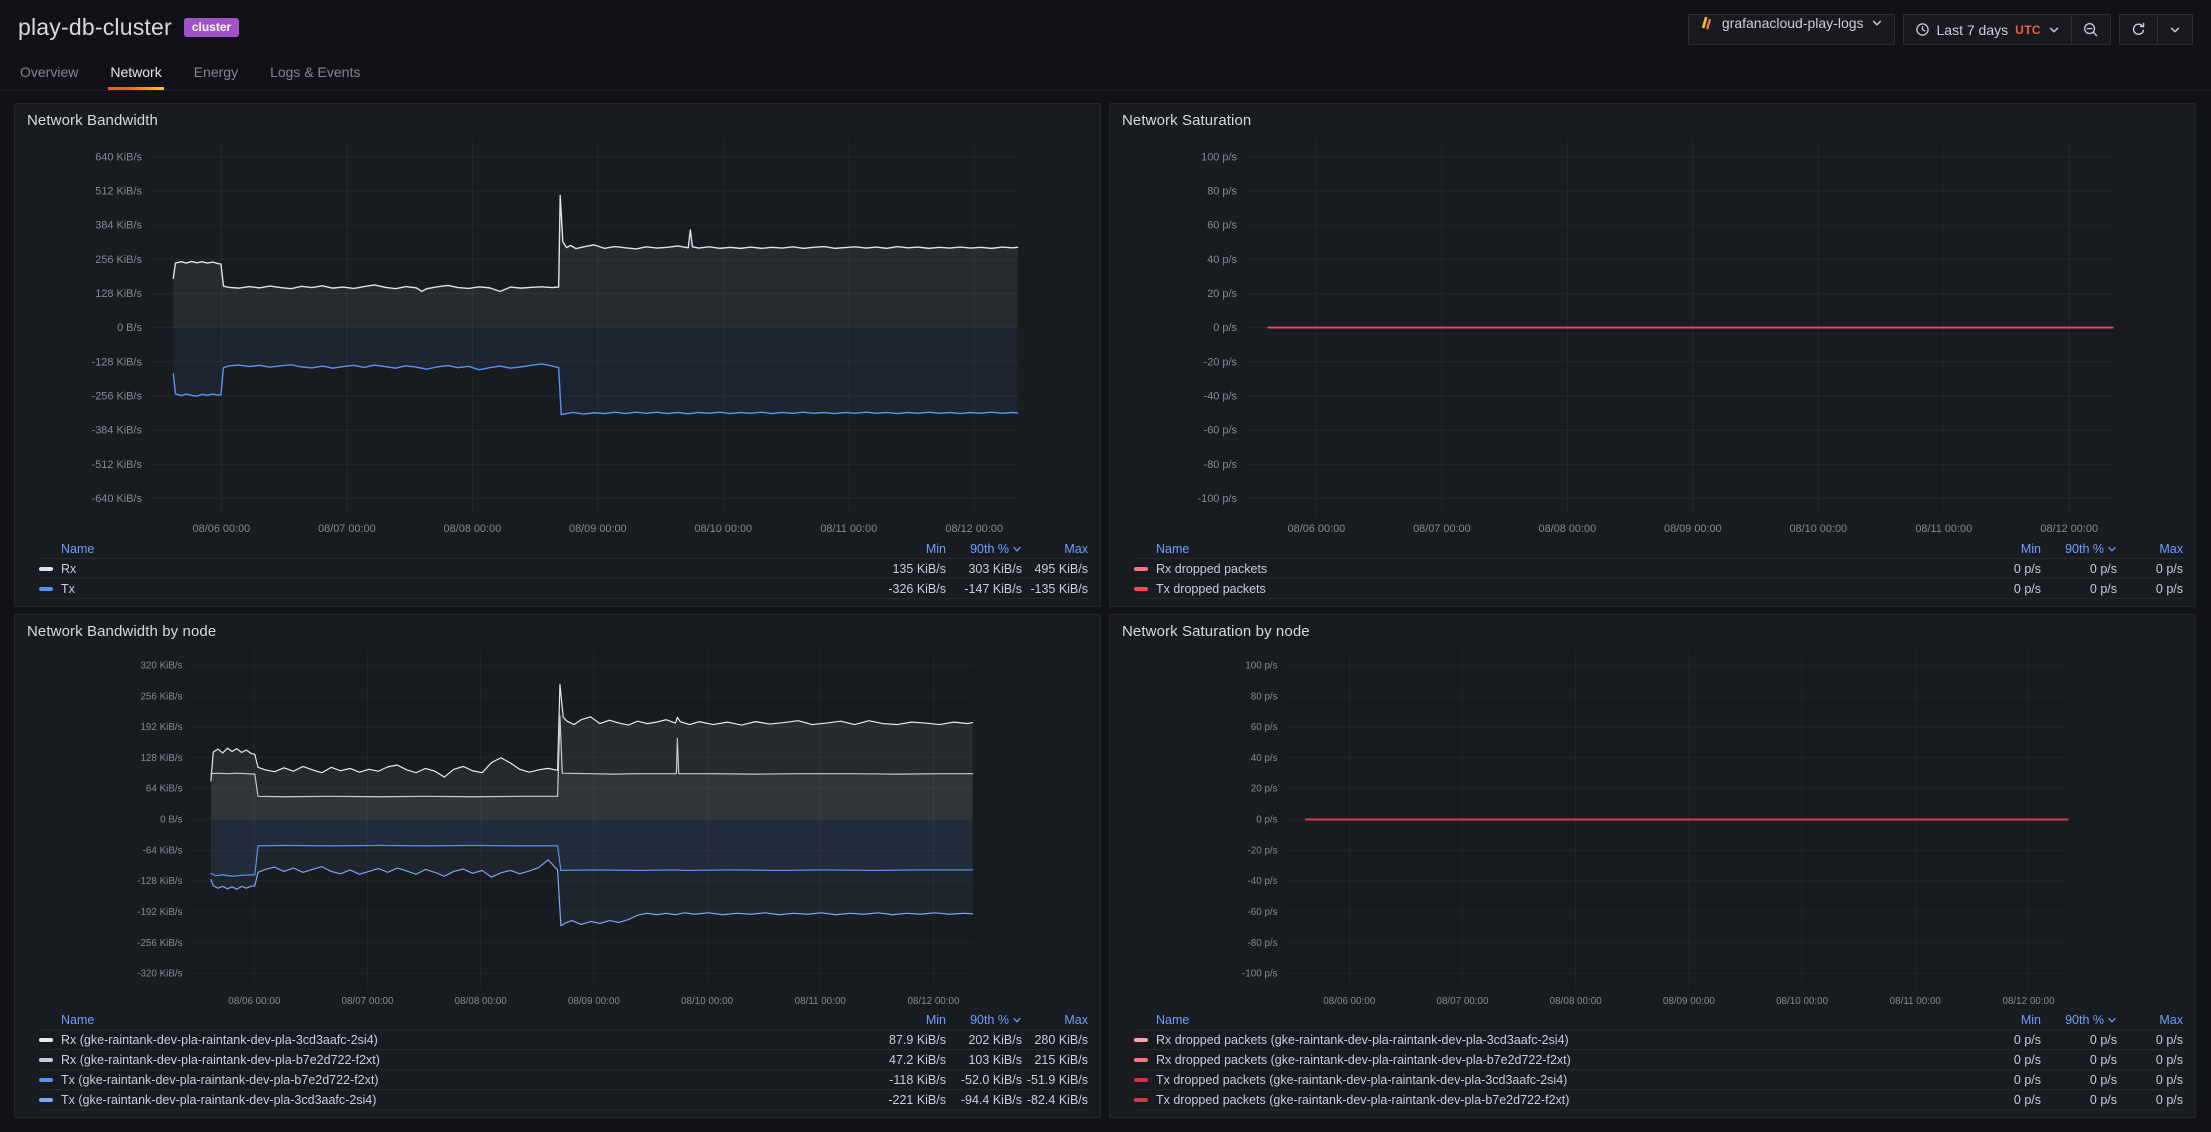 The height and width of the screenshot is (1132, 2211). What do you see at coordinates (1707, 23) in the screenshot?
I see `loki-logo-icon` at bounding box center [1707, 23].